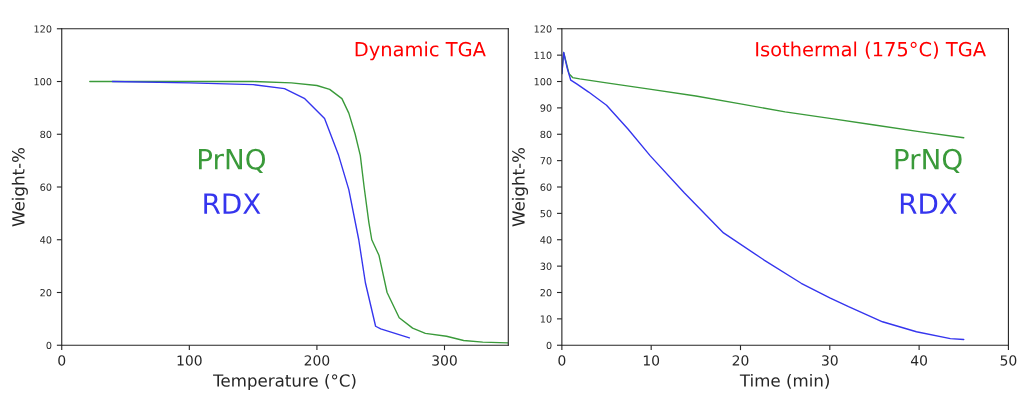 The width and height of the screenshot is (1029, 411). I want to click on x-tick-label: 40, so click(919, 360).